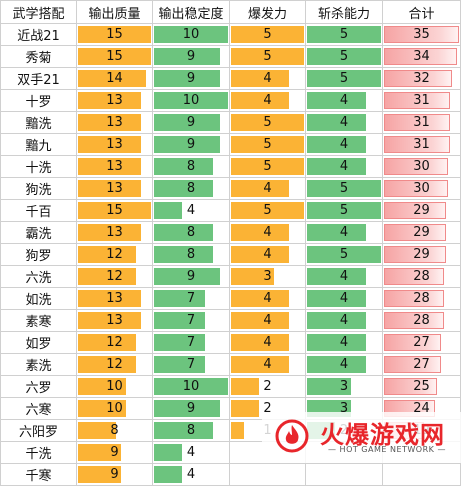 The image size is (463, 486). I want to click on burst-cell: 3, so click(267, 276).